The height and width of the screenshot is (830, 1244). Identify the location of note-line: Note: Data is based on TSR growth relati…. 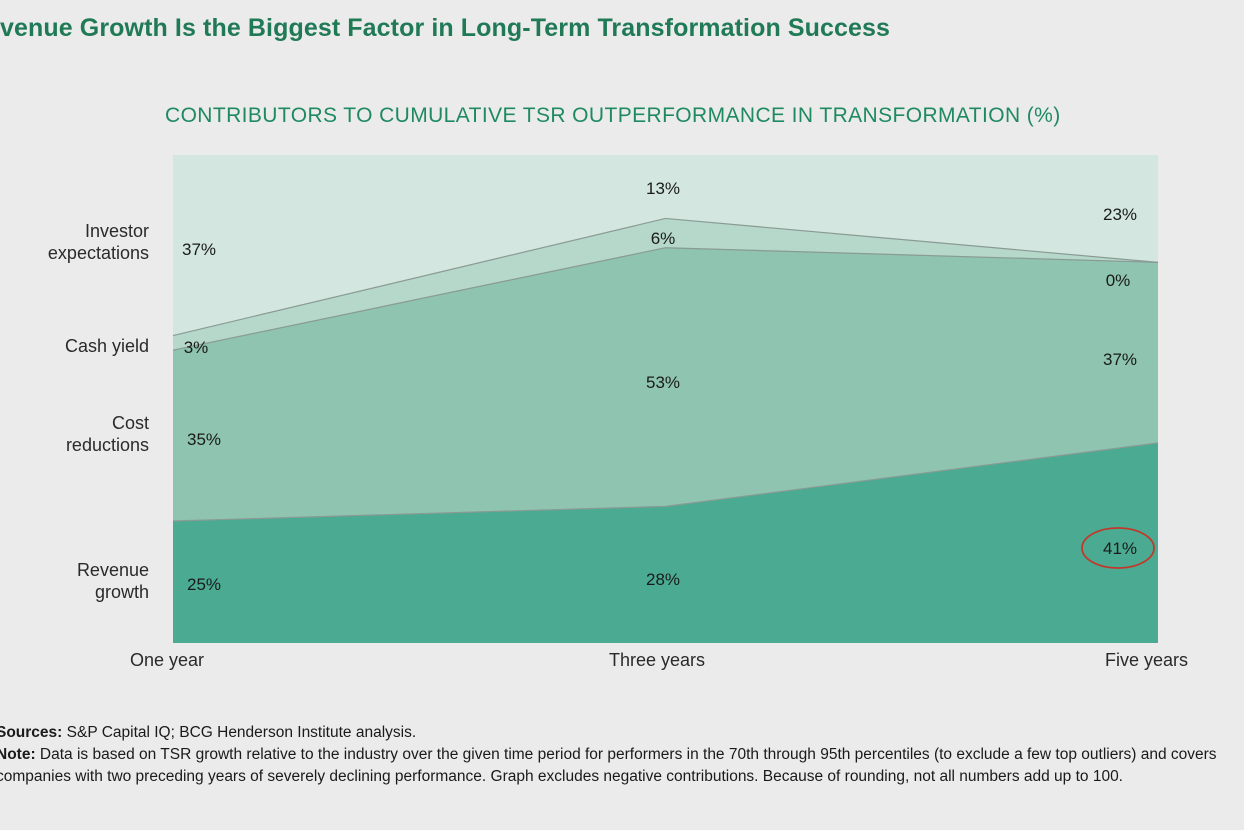
(618, 766).